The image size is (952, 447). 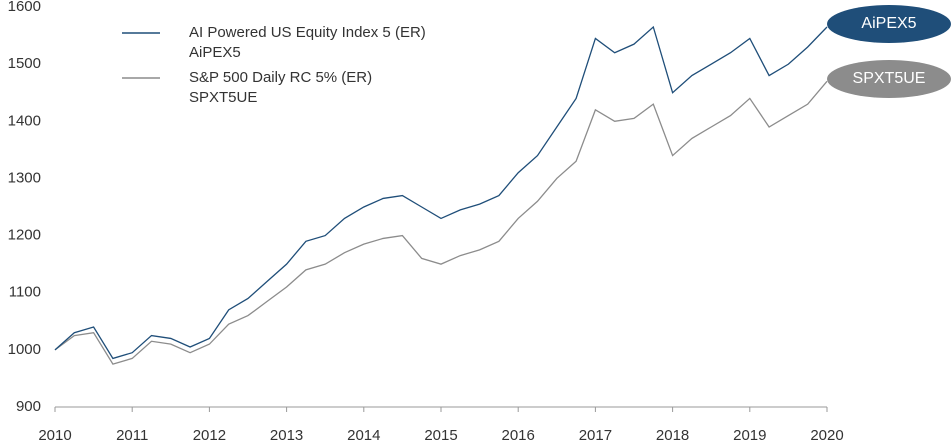 I want to click on x-tick-label: 2018, so click(x=672, y=435).